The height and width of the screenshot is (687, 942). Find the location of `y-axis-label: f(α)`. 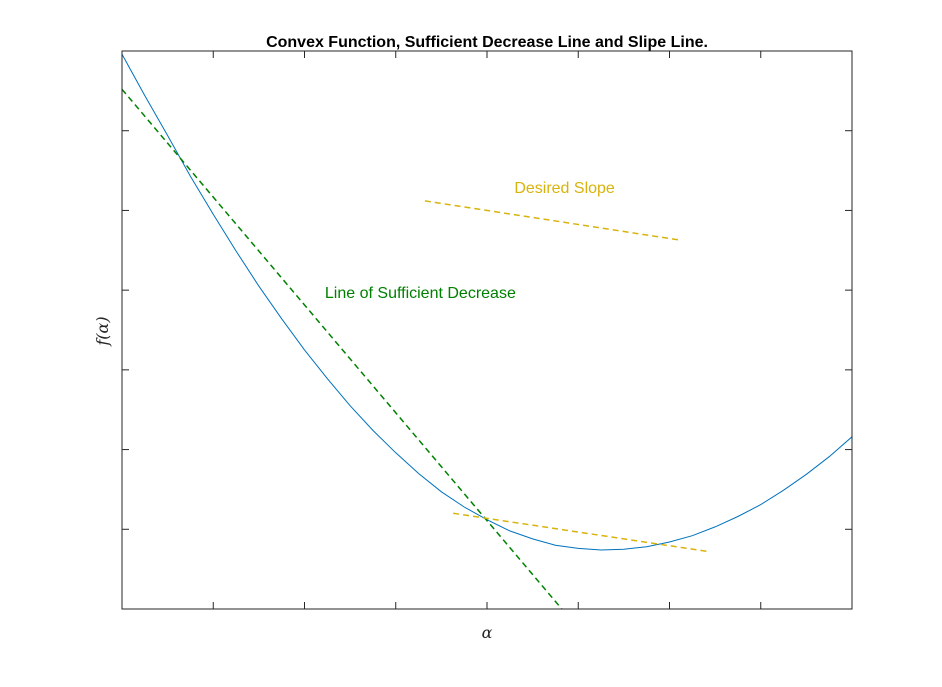

y-axis-label: f(α) is located at coordinates (102, 331).